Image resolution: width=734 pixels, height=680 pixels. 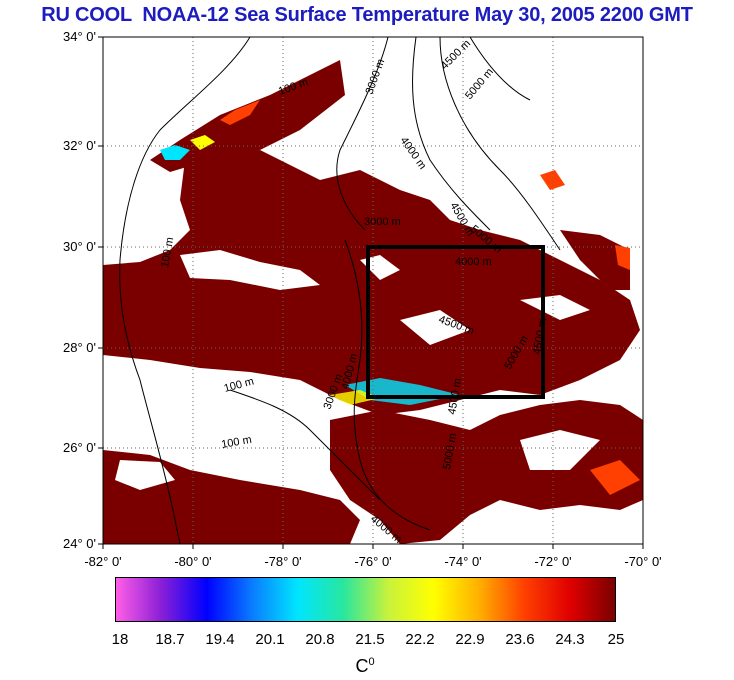 What do you see at coordinates (463, 561) in the screenshot?
I see `lon-label: -74° 0'` at bounding box center [463, 561].